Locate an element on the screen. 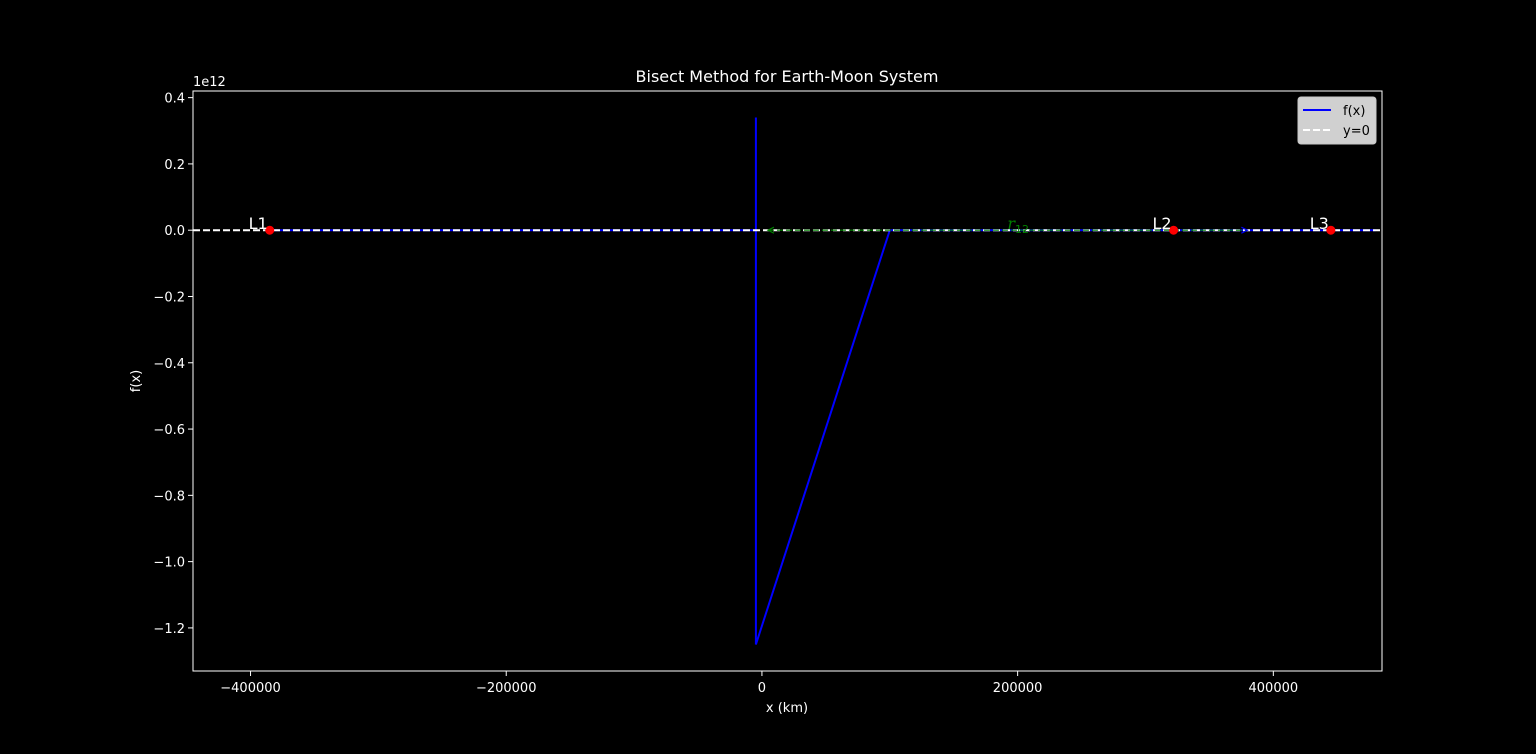 This screenshot has height=754, width=1536. x-axis-title: x (km) is located at coordinates (787, 708).